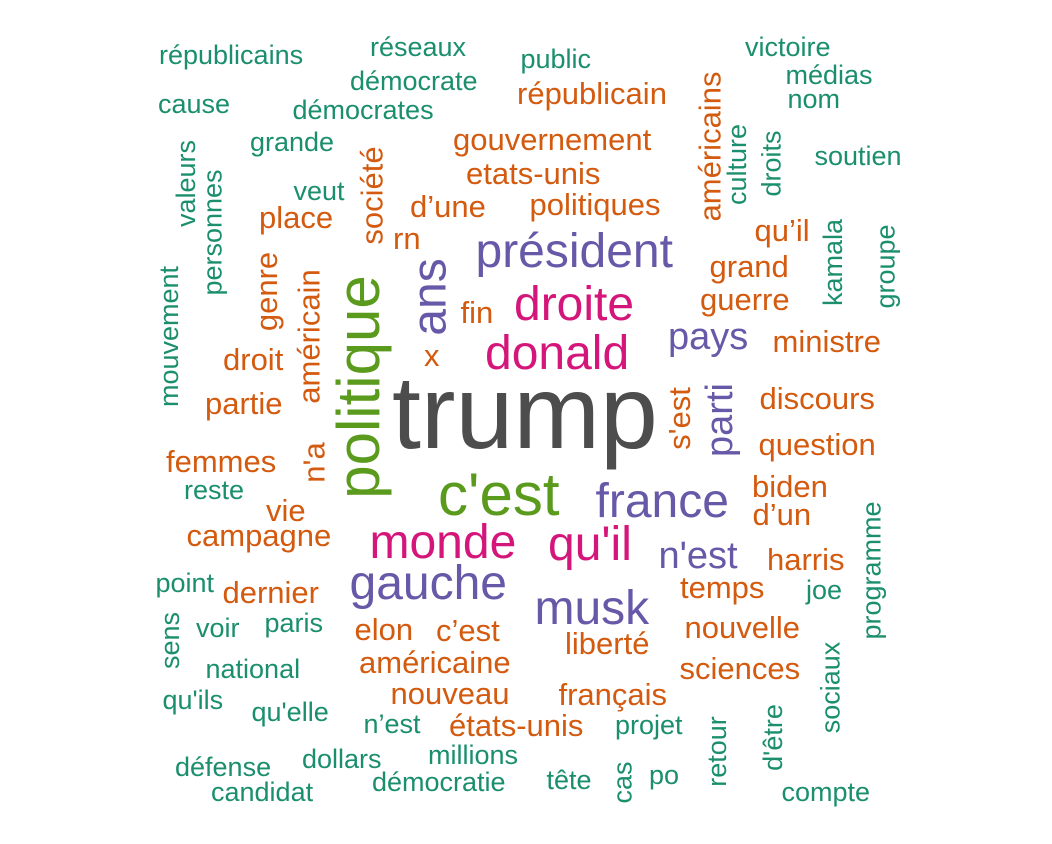  Describe the element at coordinates (649, 724) in the screenshot. I see `word-projet: projet` at that location.